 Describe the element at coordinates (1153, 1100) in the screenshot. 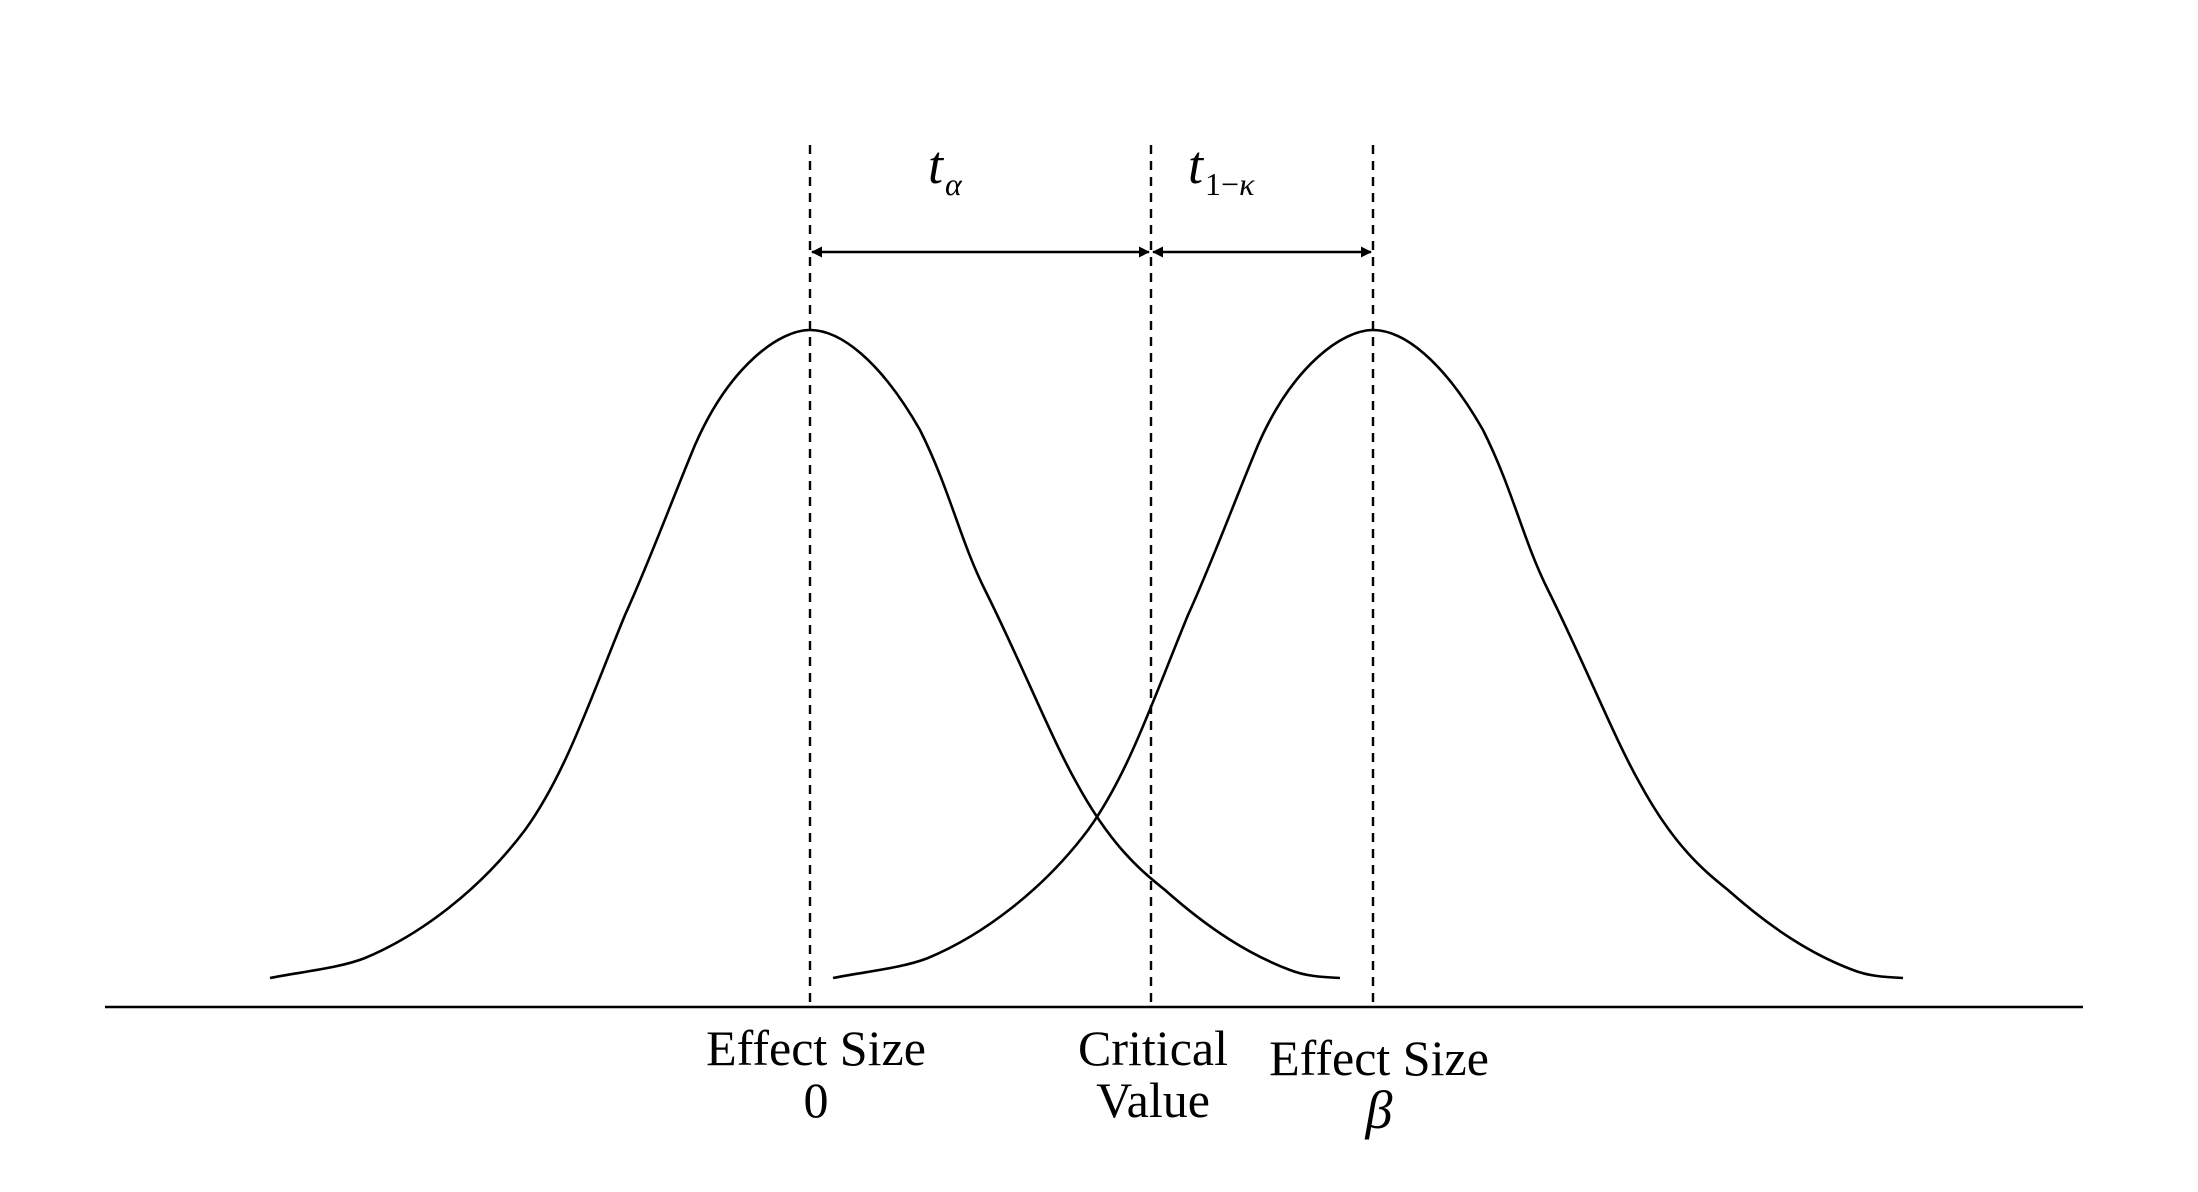

I see `critical-value-label-line2: Value` at that location.